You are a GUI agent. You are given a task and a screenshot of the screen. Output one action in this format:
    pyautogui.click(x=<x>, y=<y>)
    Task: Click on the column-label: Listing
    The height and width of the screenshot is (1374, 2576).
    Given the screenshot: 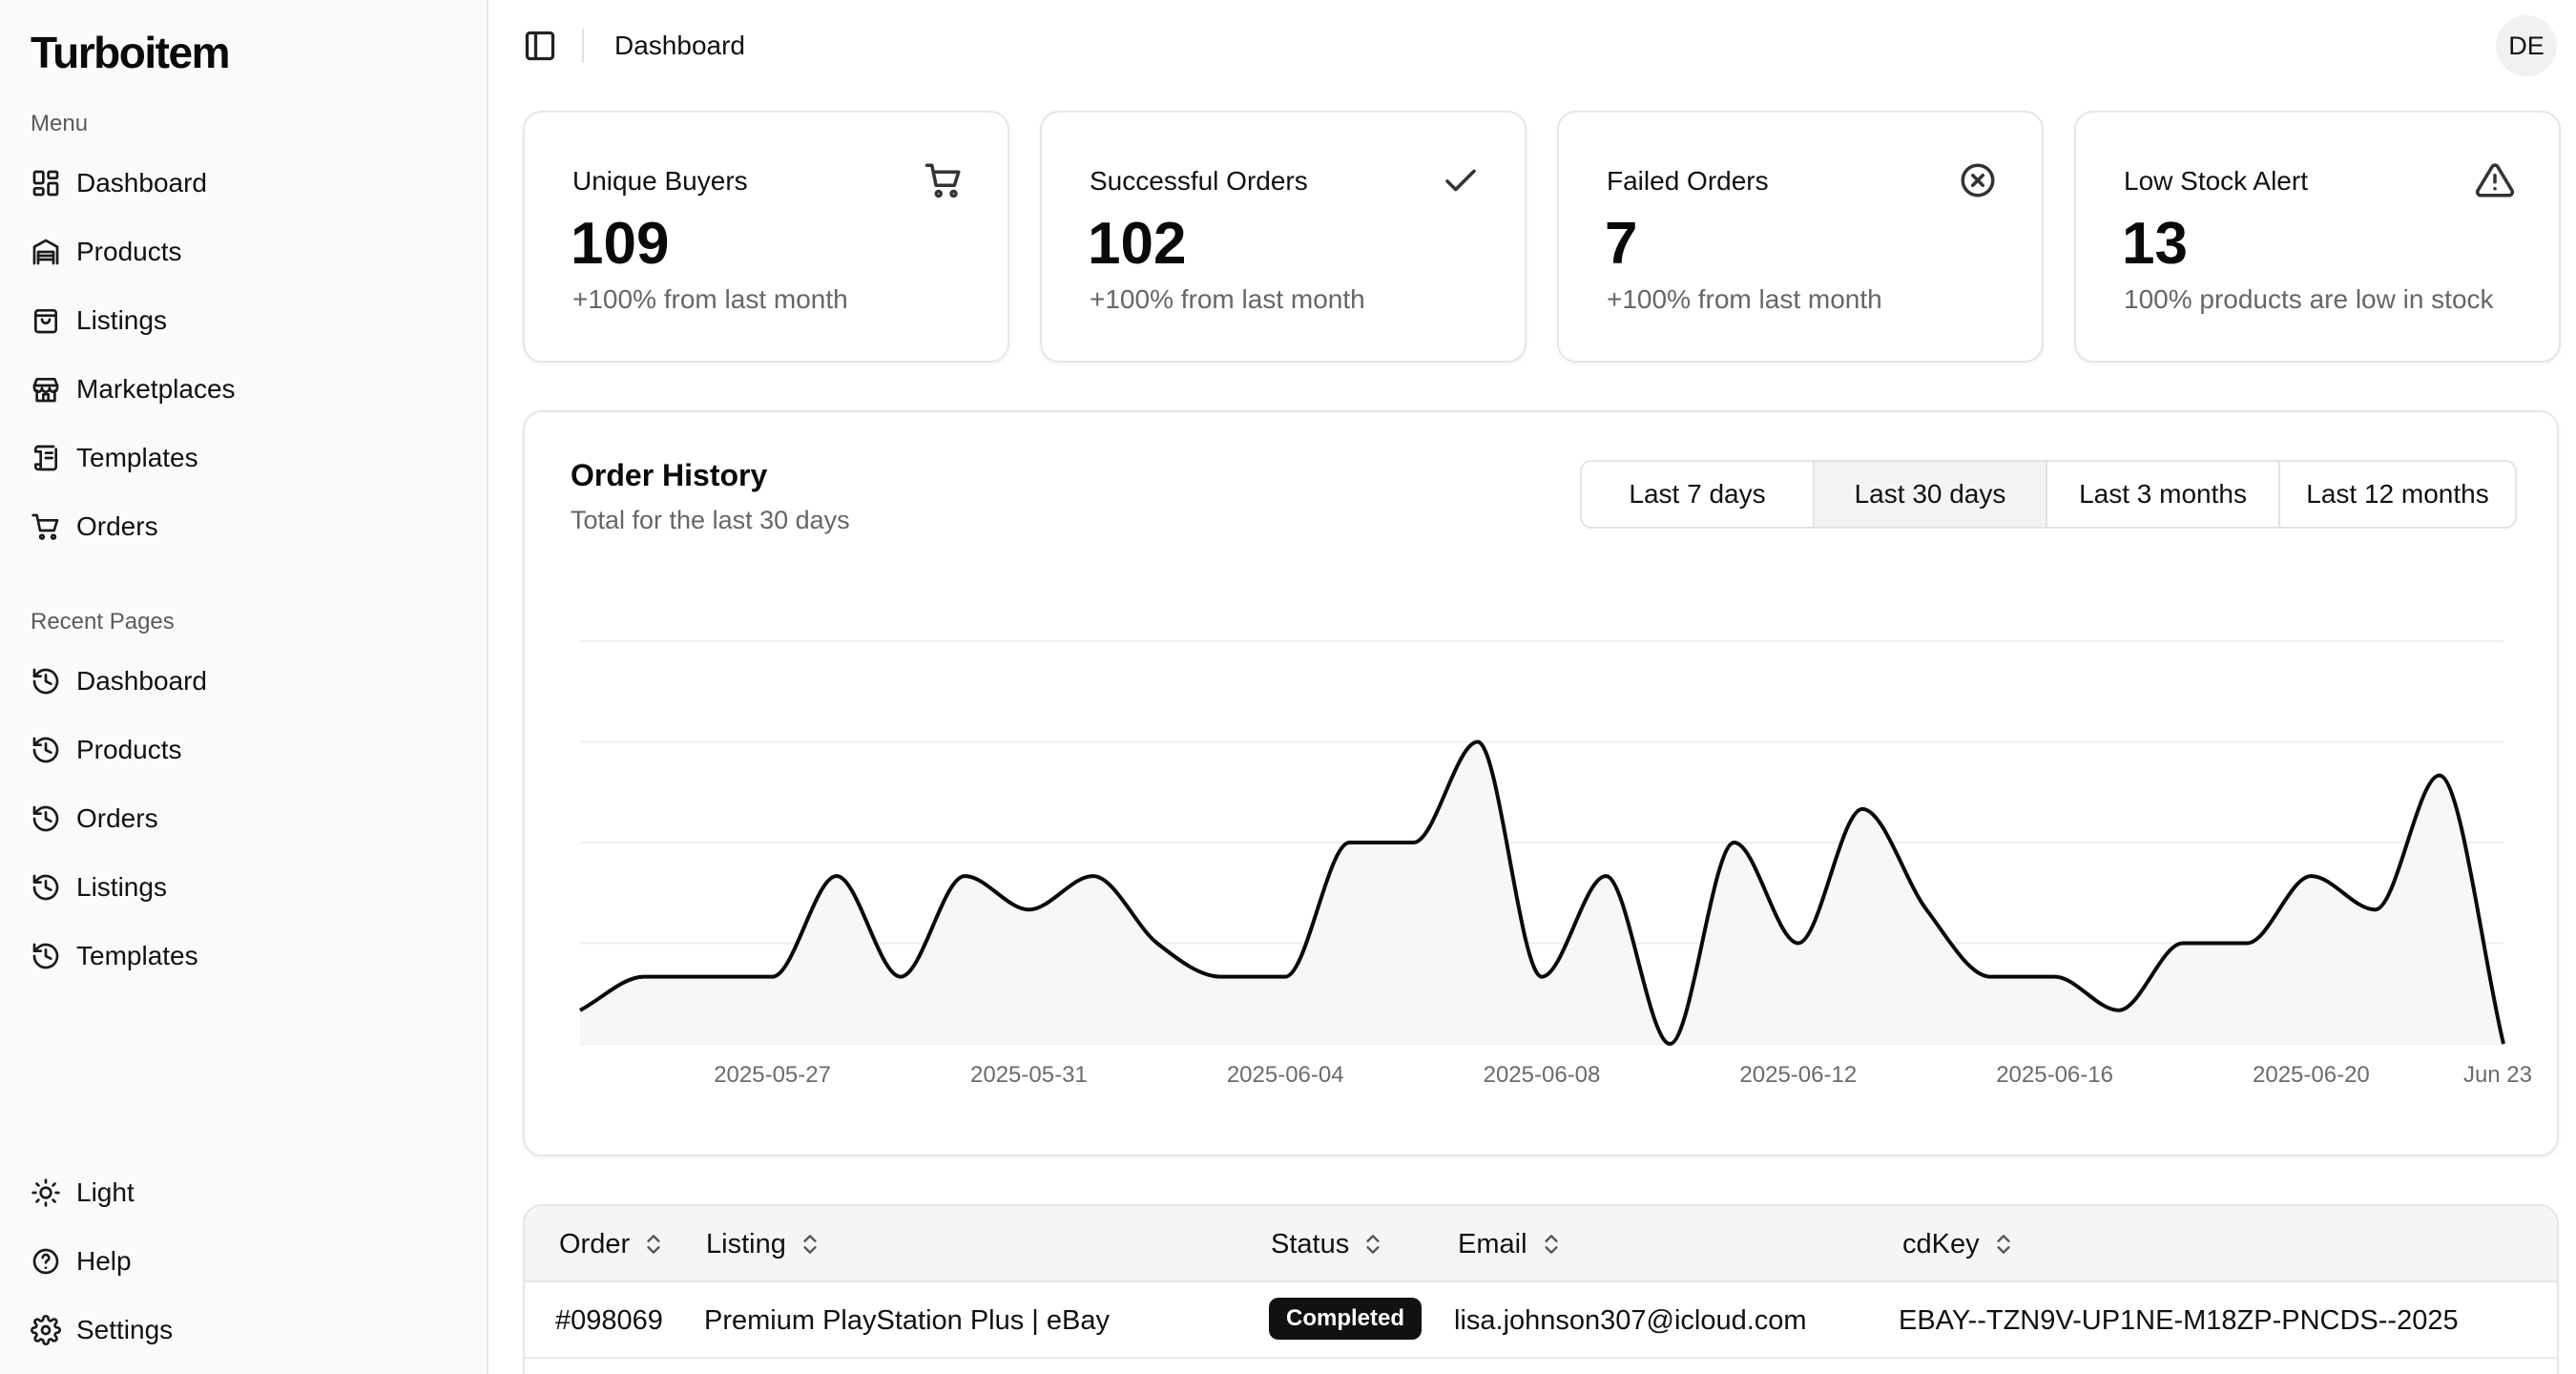 What is the action you would take?
    pyautogui.click(x=746, y=1244)
    